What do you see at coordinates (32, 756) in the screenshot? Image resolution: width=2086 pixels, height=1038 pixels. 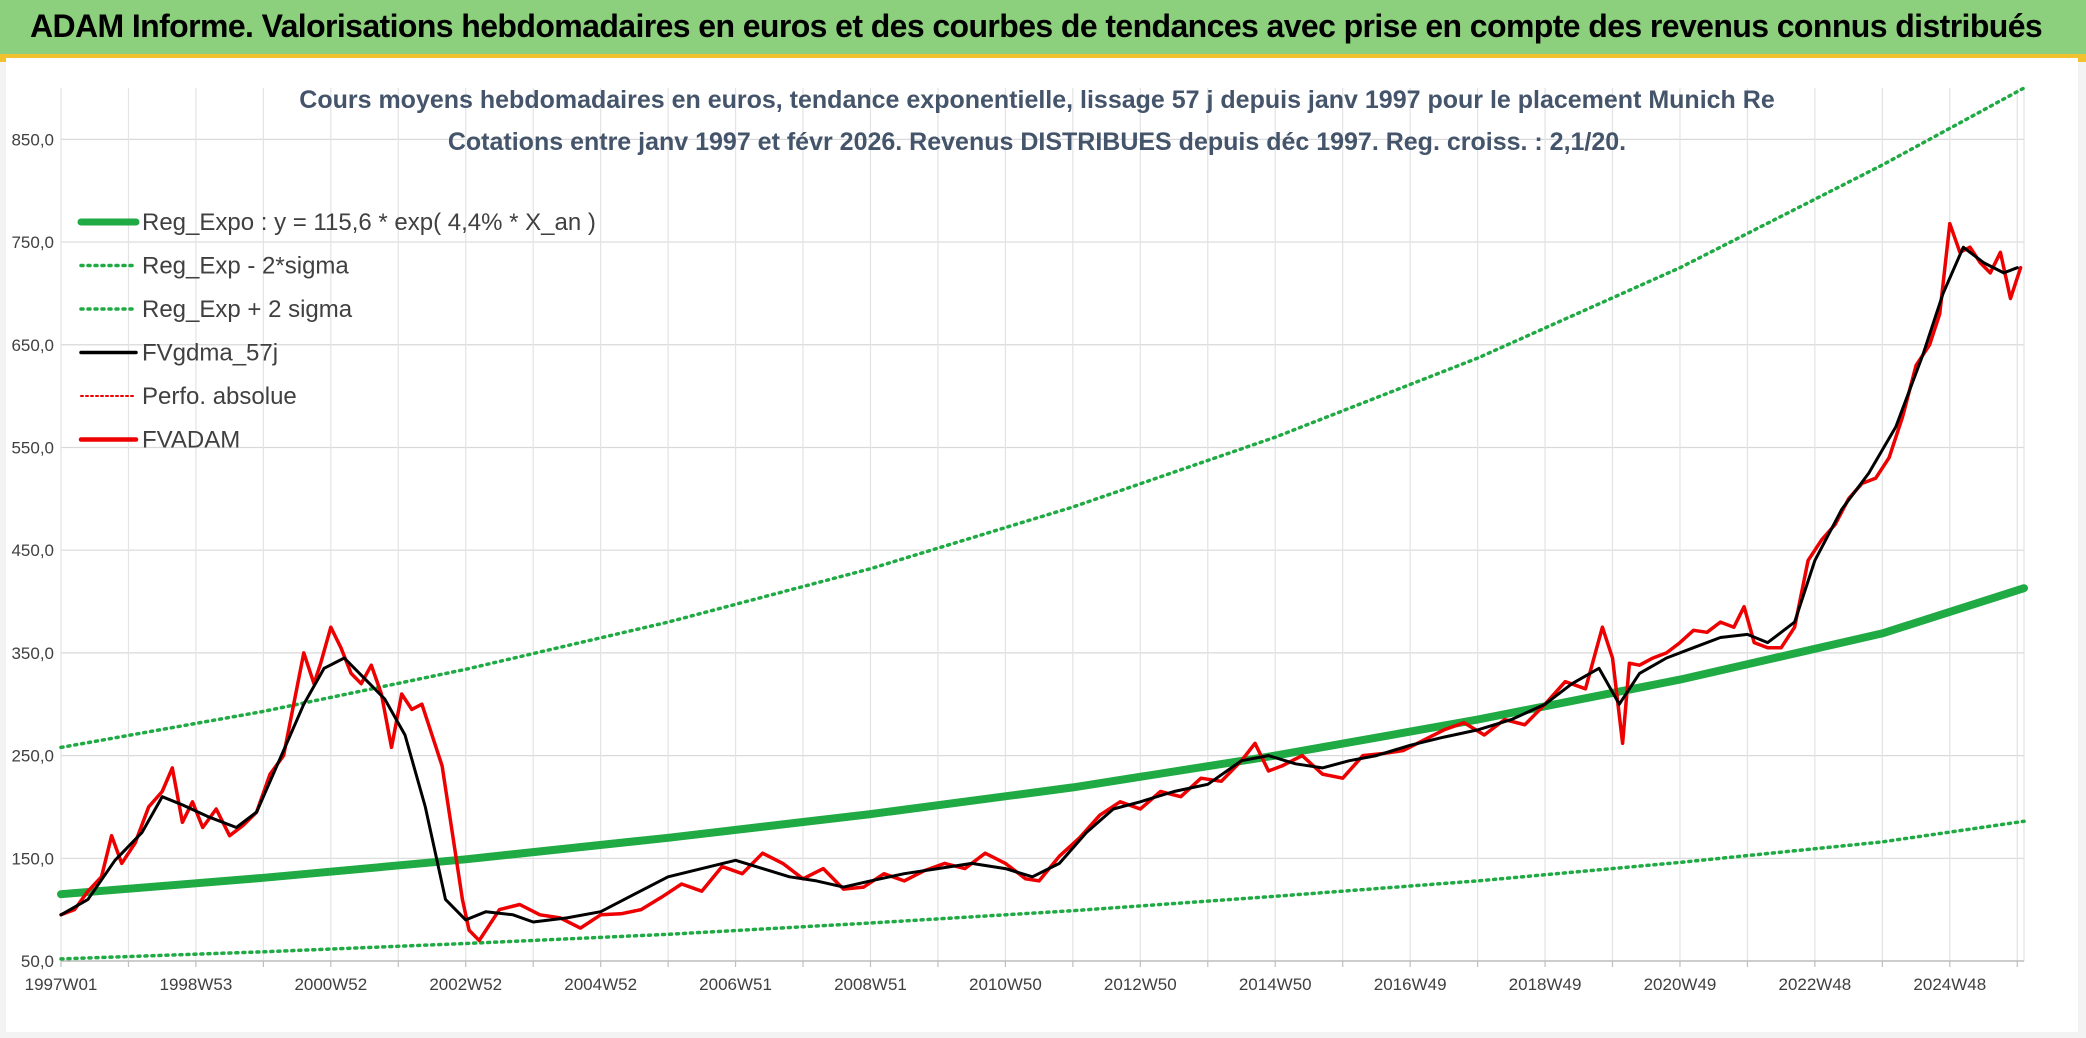 I see `y-tick-label: 250,0` at bounding box center [32, 756].